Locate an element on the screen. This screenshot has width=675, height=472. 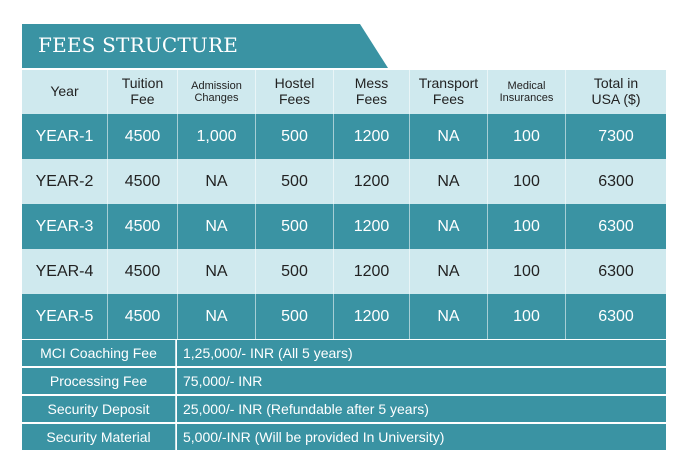
table-row: YEAR-4 4500 NA 500 1200 NA 100 6300 is located at coordinates (344, 271).